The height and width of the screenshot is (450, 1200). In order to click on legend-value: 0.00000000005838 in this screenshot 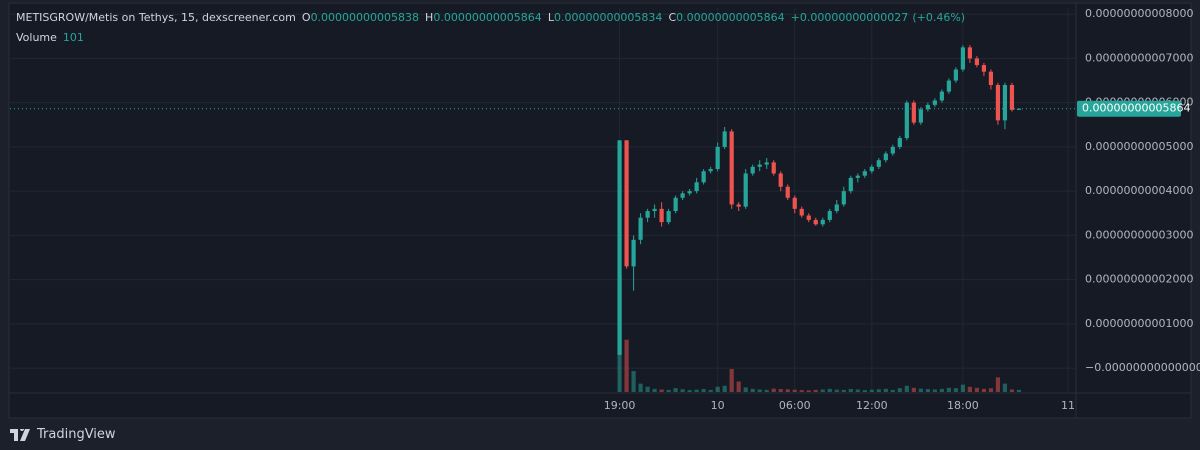, I will do `click(365, 17)`.